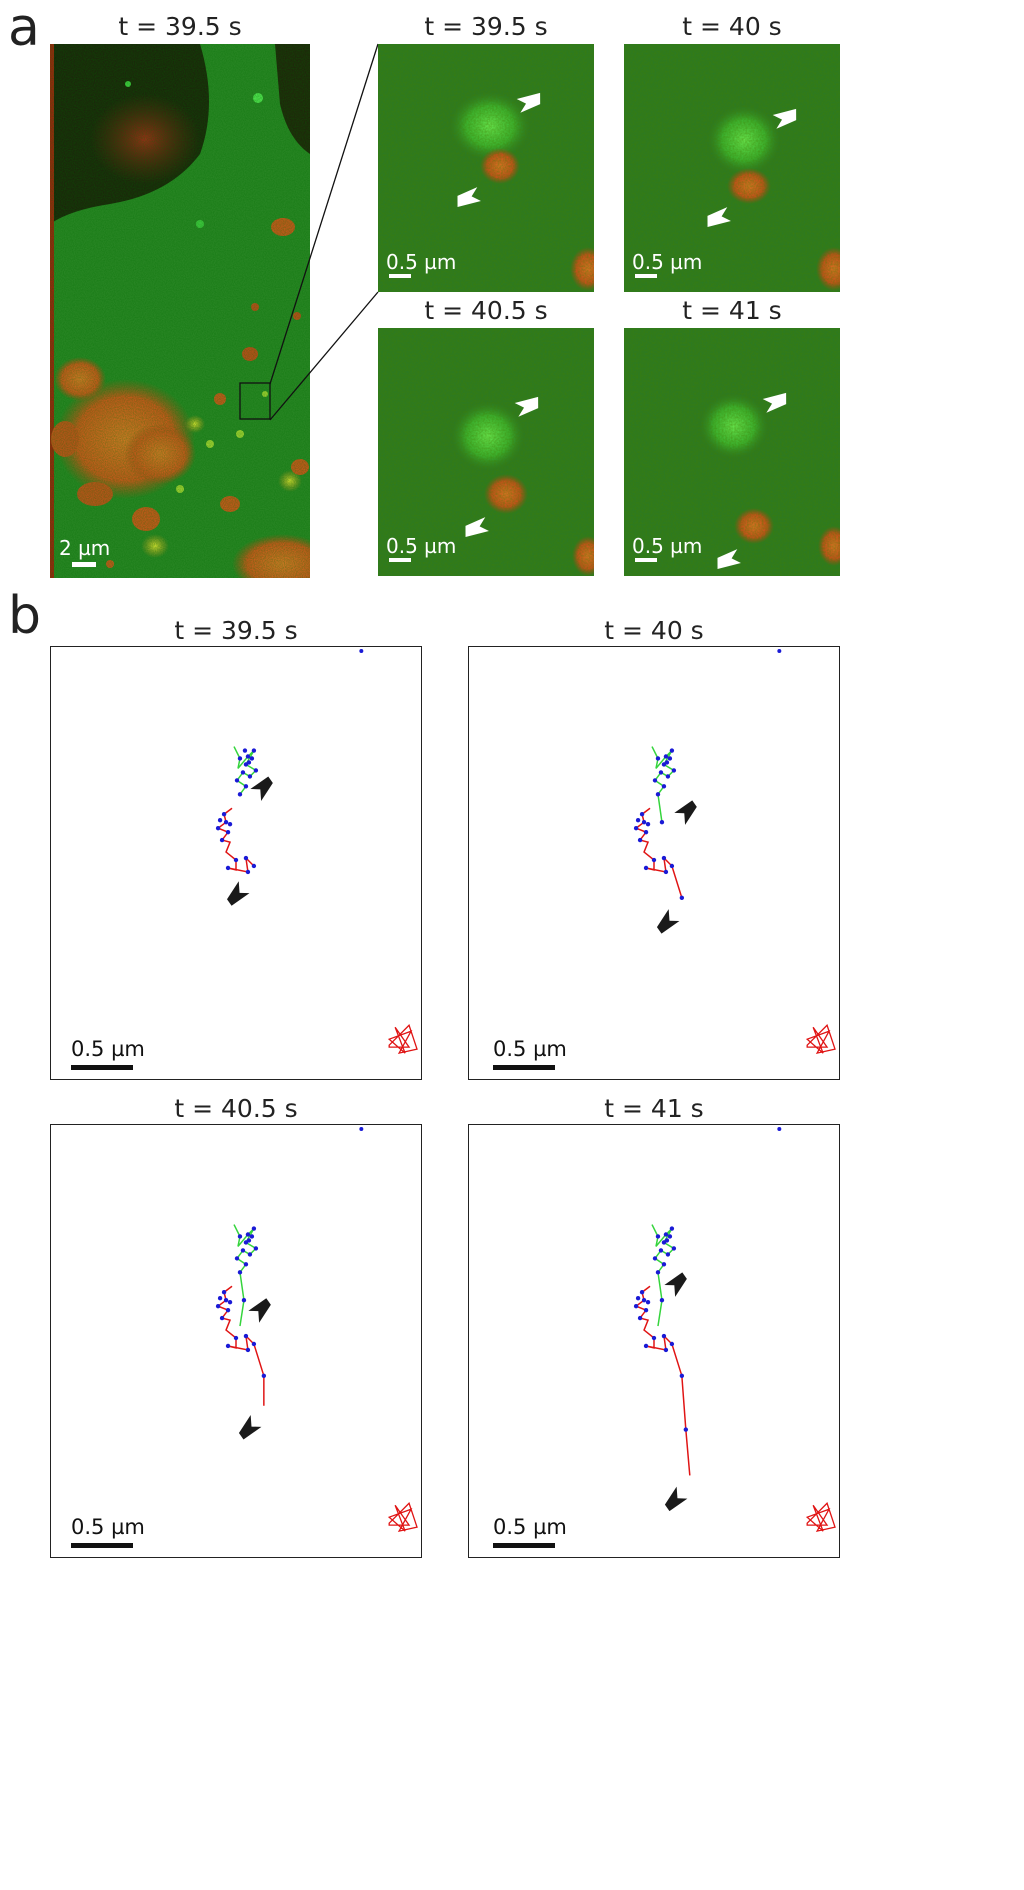 Image resolution: width=1024 pixels, height=1890 pixels. Describe the element at coordinates (421, 546) in the screenshot. I see `zoom-scale-label-3: 0.5 µm` at that location.